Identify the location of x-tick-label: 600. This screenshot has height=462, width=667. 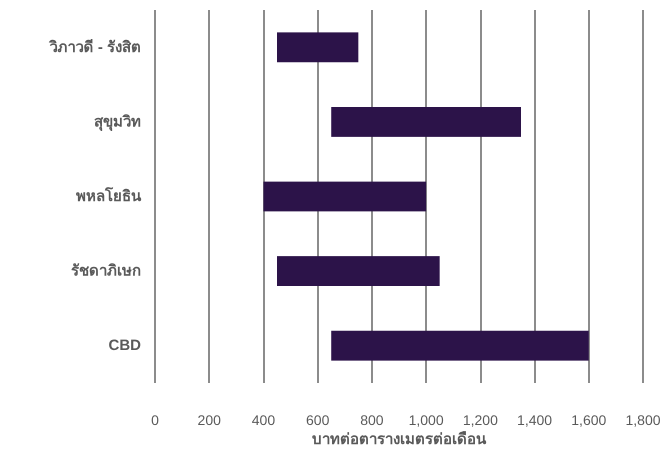
(318, 420).